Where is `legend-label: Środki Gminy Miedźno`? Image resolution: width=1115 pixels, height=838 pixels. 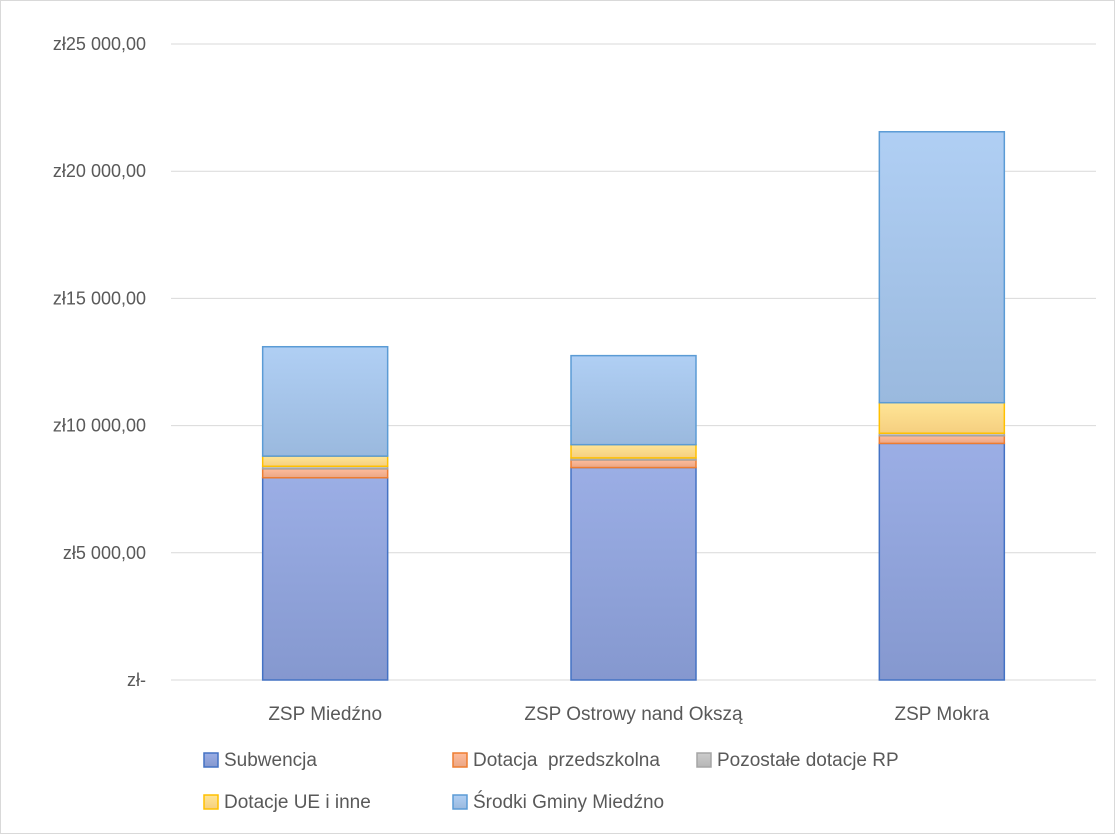
legend-label: Środki Gminy Miedźno is located at coordinates (568, 802).